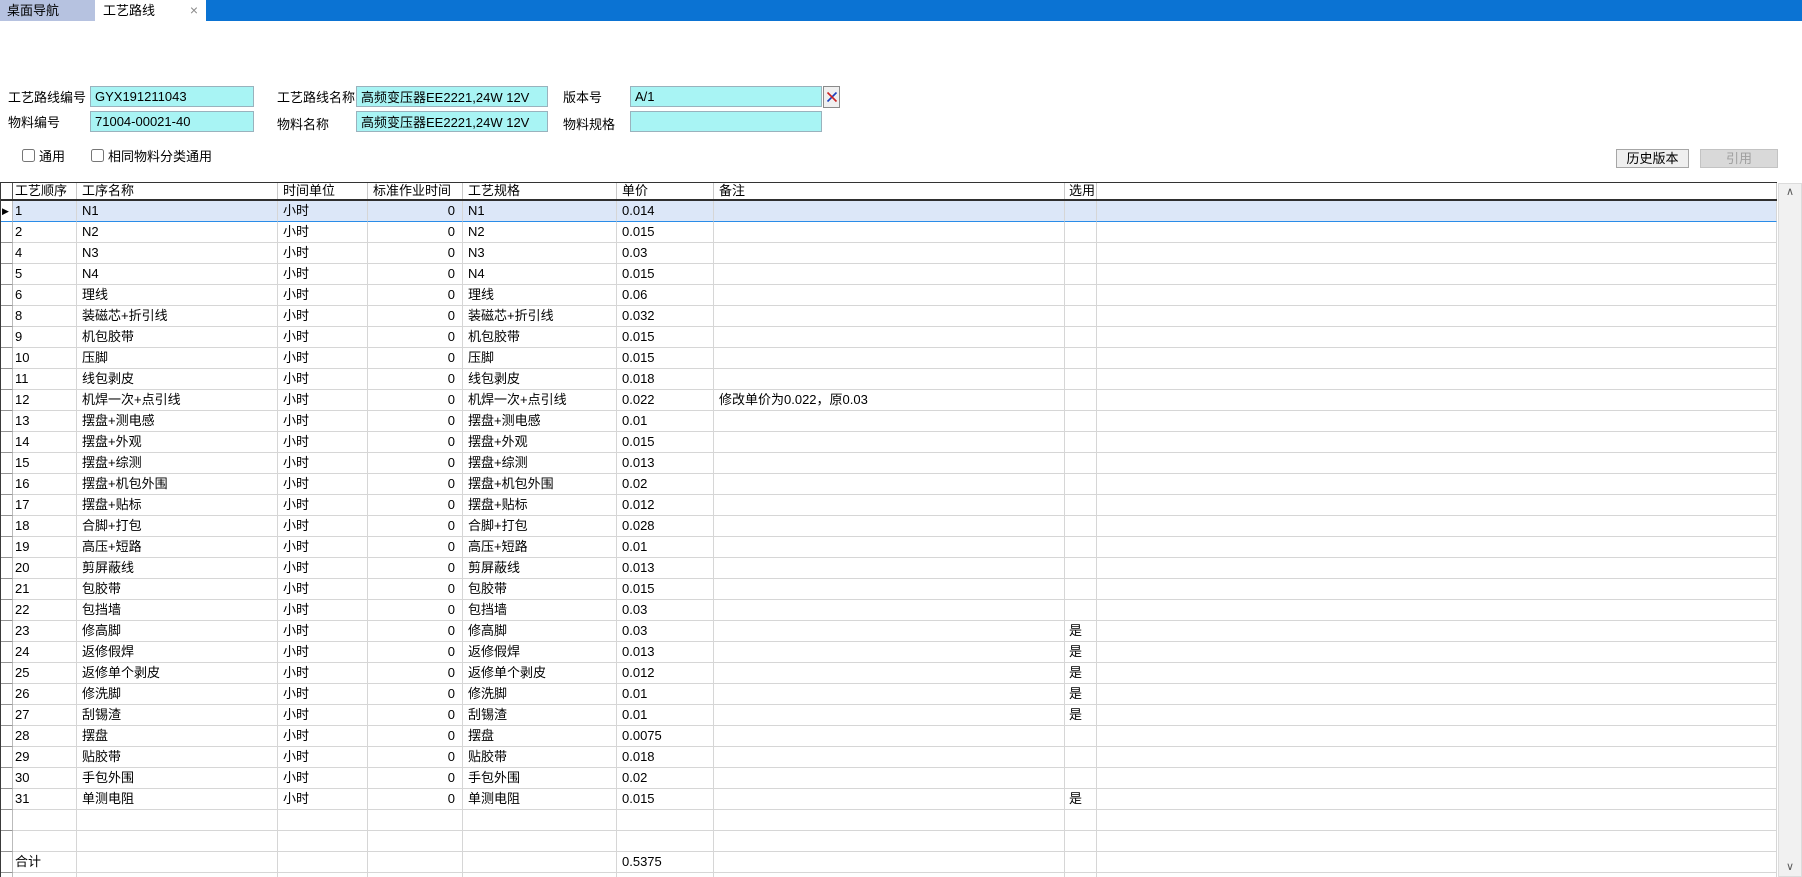  I want to click on cell-spec: 单测电阻, so click(540, 799).